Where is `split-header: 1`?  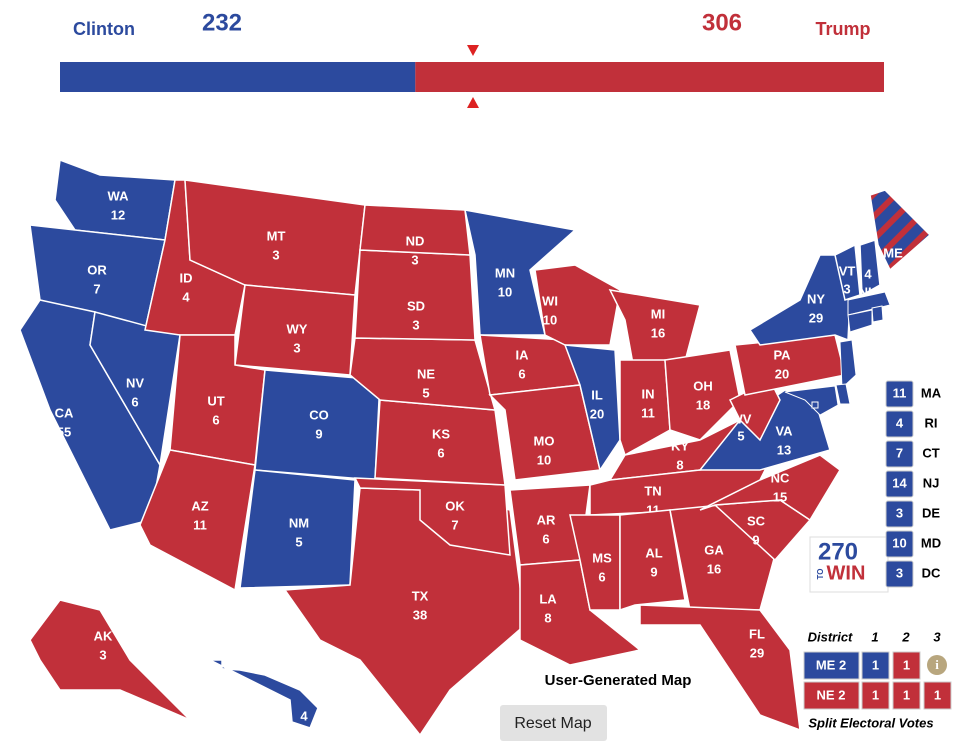
split-header: 1 is located at coordinates (874, 636).